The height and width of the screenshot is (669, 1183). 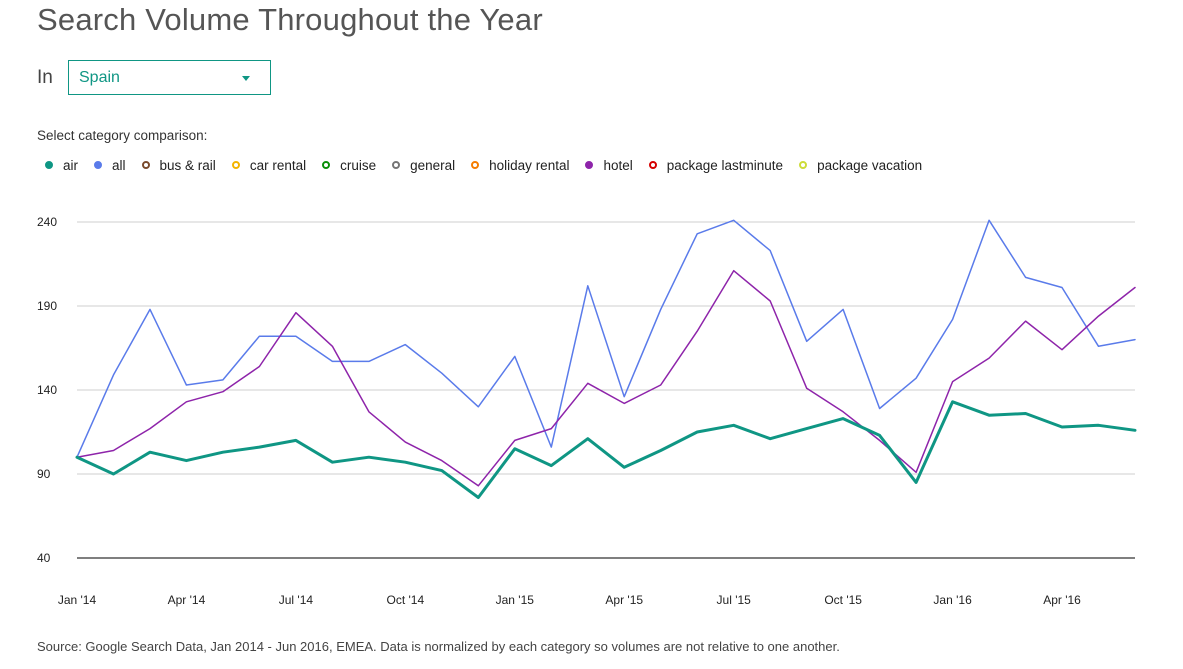 I want to click on legend-item-general: general, so click(x=423, y=165).